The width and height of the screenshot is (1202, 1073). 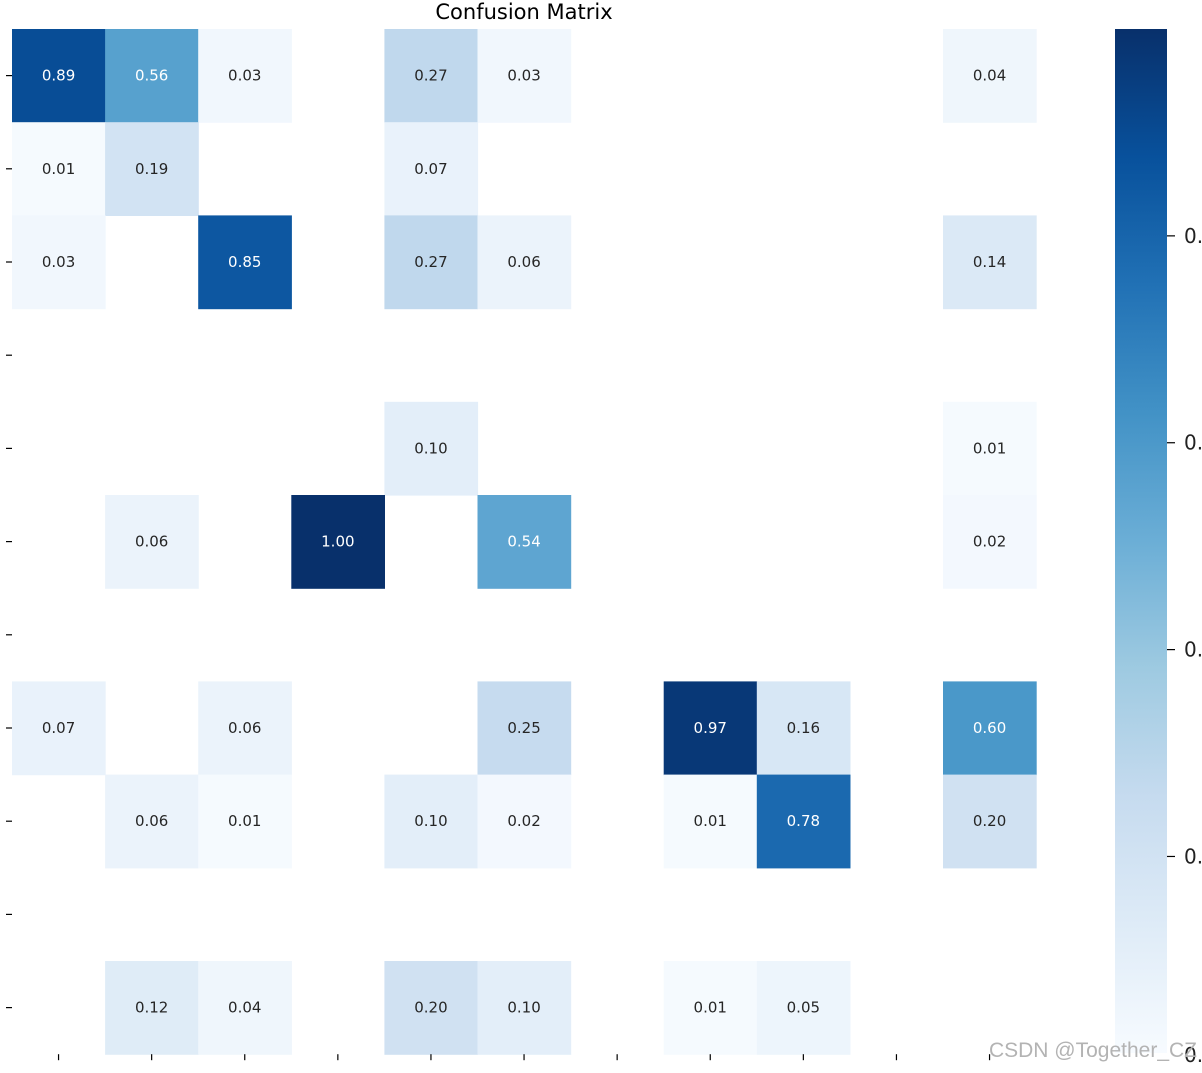 I want to click on heatmap-cell-label: 0.19, so click(x=151, y=169).